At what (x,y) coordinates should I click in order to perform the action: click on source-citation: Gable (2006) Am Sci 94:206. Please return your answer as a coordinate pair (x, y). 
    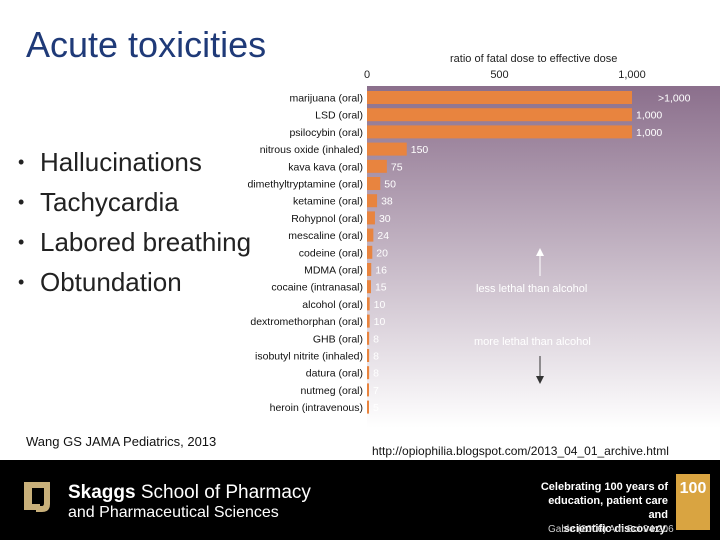
    Looking at the image, I should click on (611, 529).